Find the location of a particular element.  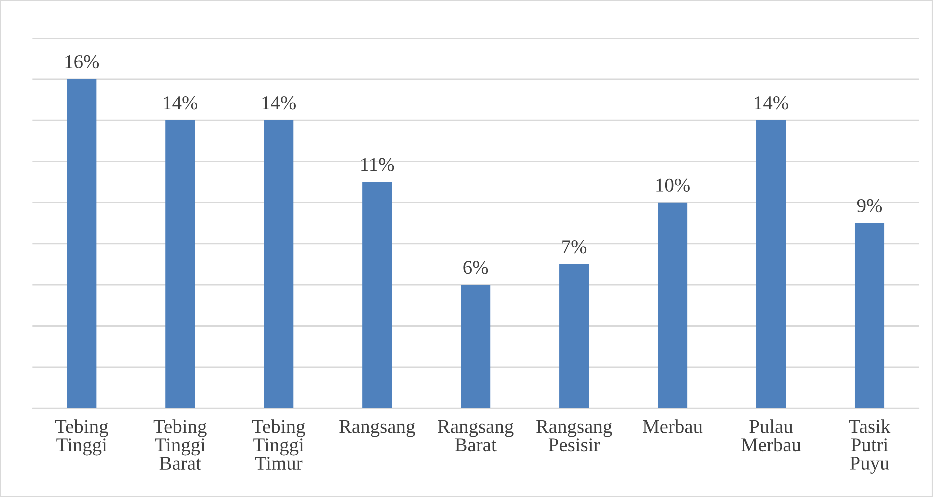

x-tick-label: Rangsang Barat is located at coordinates (476, 436).